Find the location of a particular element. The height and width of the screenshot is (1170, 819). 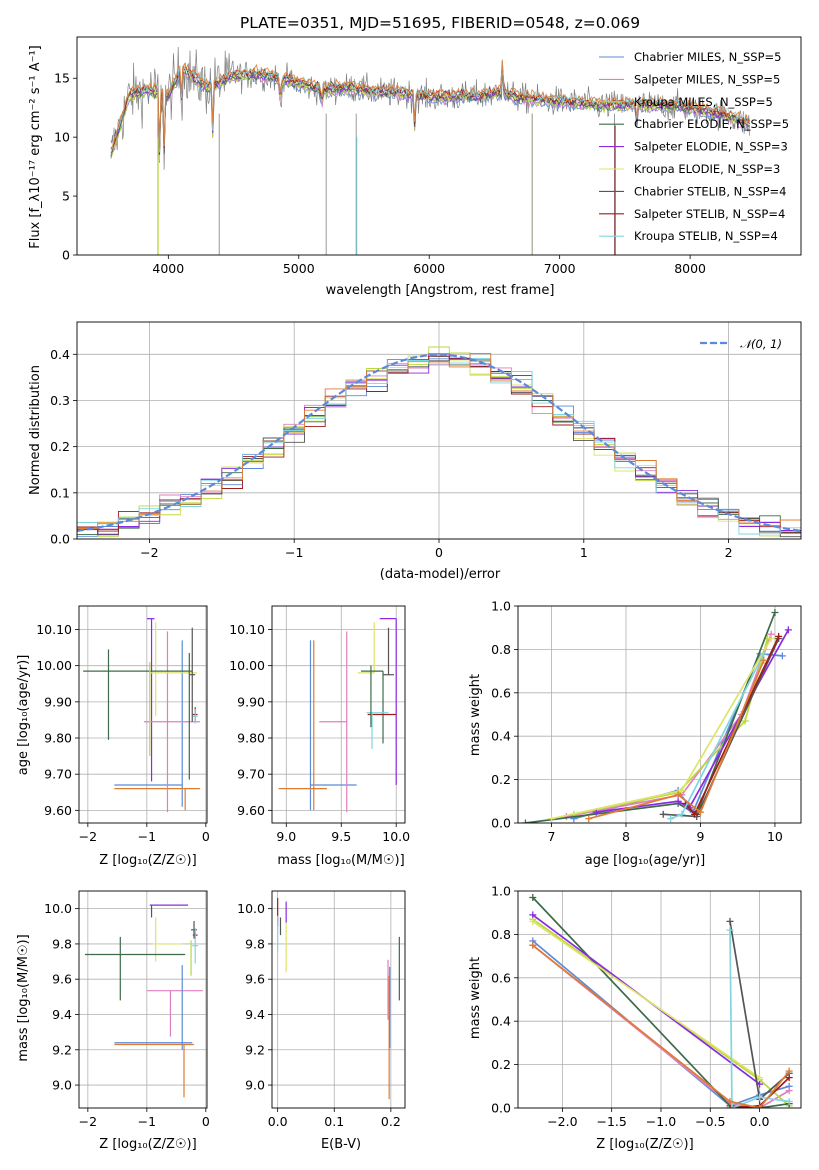

axis-ticks: −2 −1 0 9.0 9.2 9.4 9.6 9.8 10.0 is located at coordinates (127, 1015).